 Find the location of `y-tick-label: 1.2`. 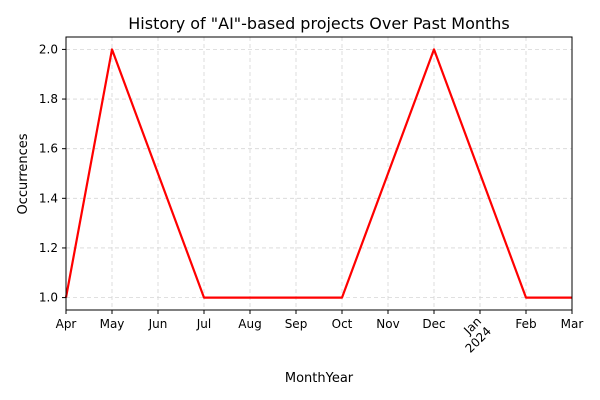

y-tick-label: 1.2 is located at coordinates (48, 248).